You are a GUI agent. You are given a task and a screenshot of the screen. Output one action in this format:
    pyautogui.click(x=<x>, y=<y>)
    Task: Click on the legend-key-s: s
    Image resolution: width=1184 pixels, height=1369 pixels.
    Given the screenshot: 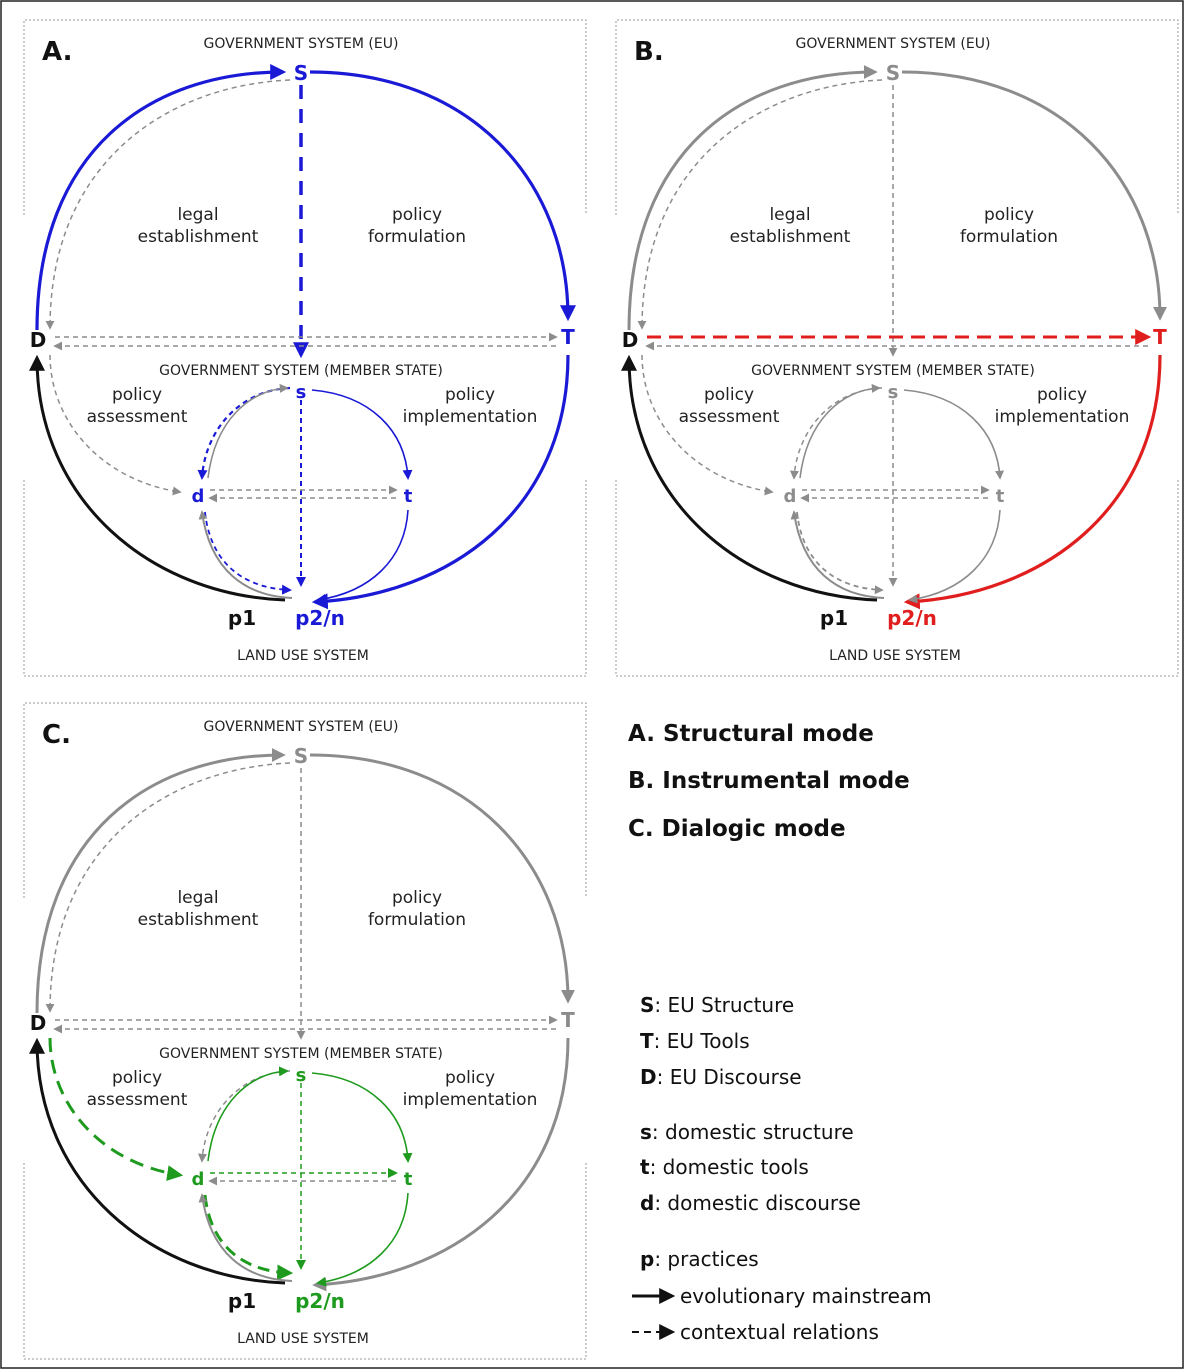 What is the action you would take?
    pyautogui.click(x=646, y=1132)
    